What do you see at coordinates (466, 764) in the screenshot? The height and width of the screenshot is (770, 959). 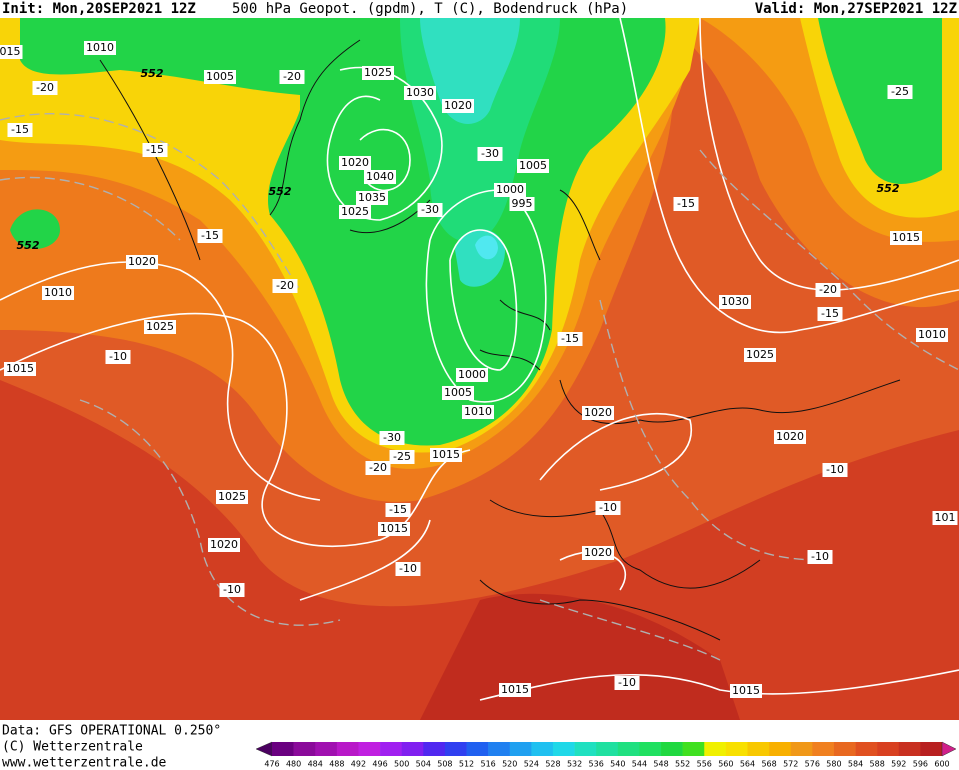 I see `colorbar-label: 512` at bounding box center [466, 764].